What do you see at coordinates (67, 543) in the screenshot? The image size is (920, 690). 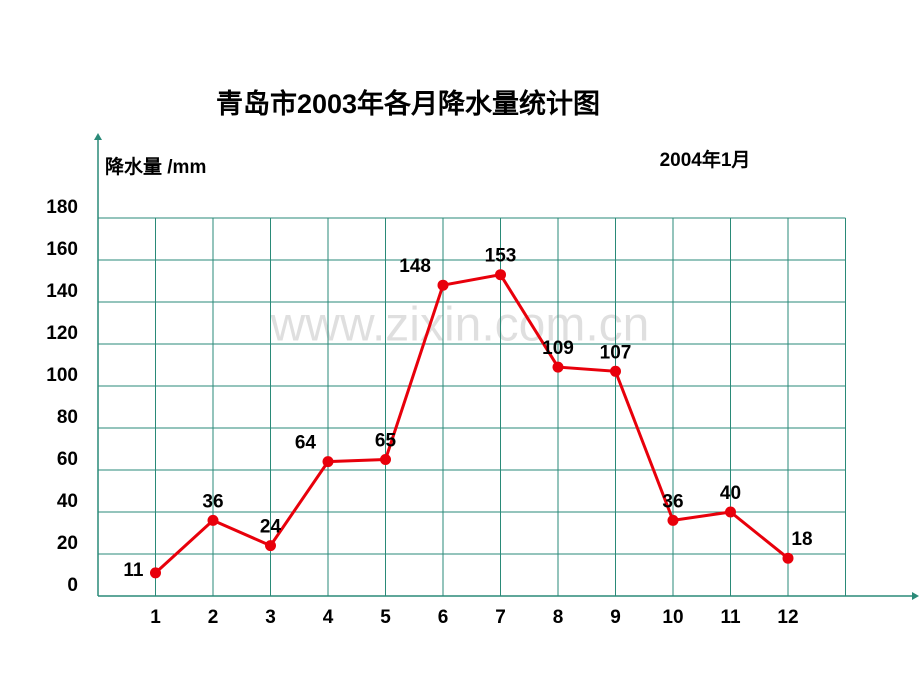 I see `y-tick-label: 20` at bounding box center [67, 543].